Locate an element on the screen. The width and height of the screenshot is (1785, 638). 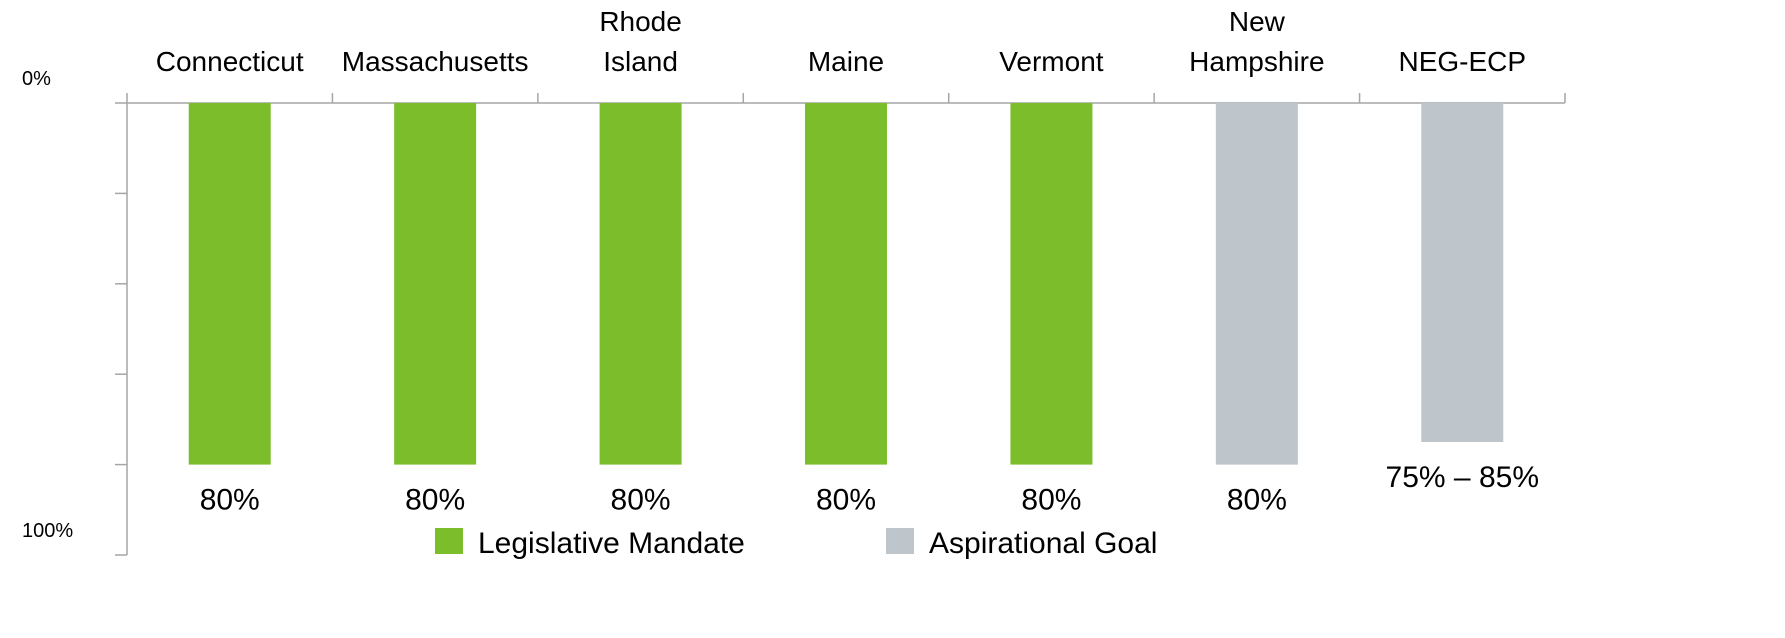
legend-label: Legislative Mandate is located at coordinates (611, 543).